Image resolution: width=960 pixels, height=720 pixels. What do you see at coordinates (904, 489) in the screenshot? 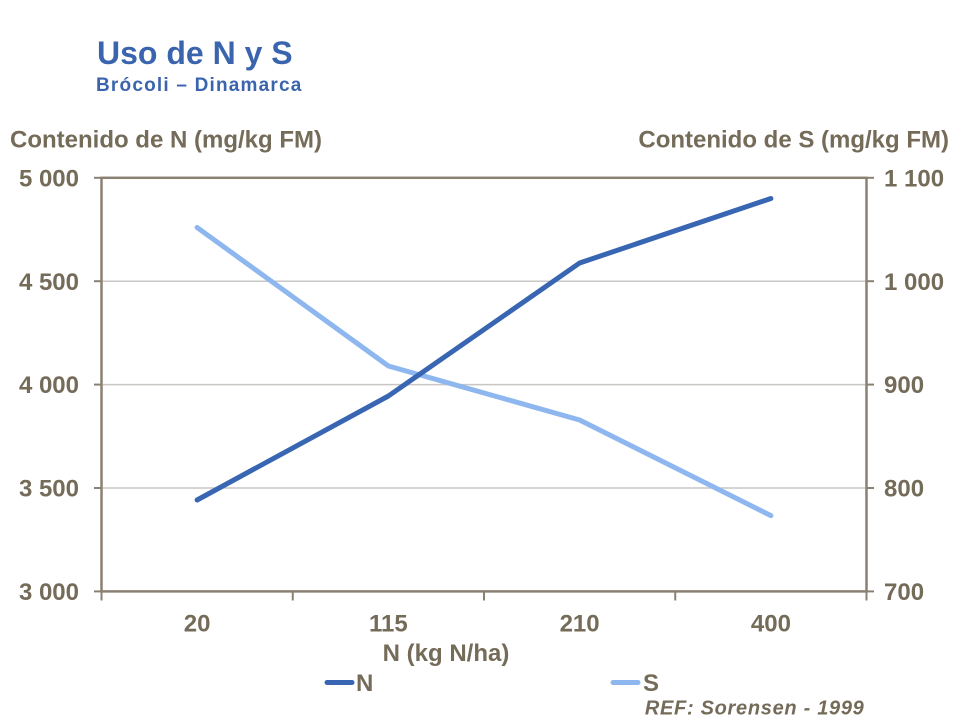
I see `svg-text: 800` at bounding box center [904, 489].